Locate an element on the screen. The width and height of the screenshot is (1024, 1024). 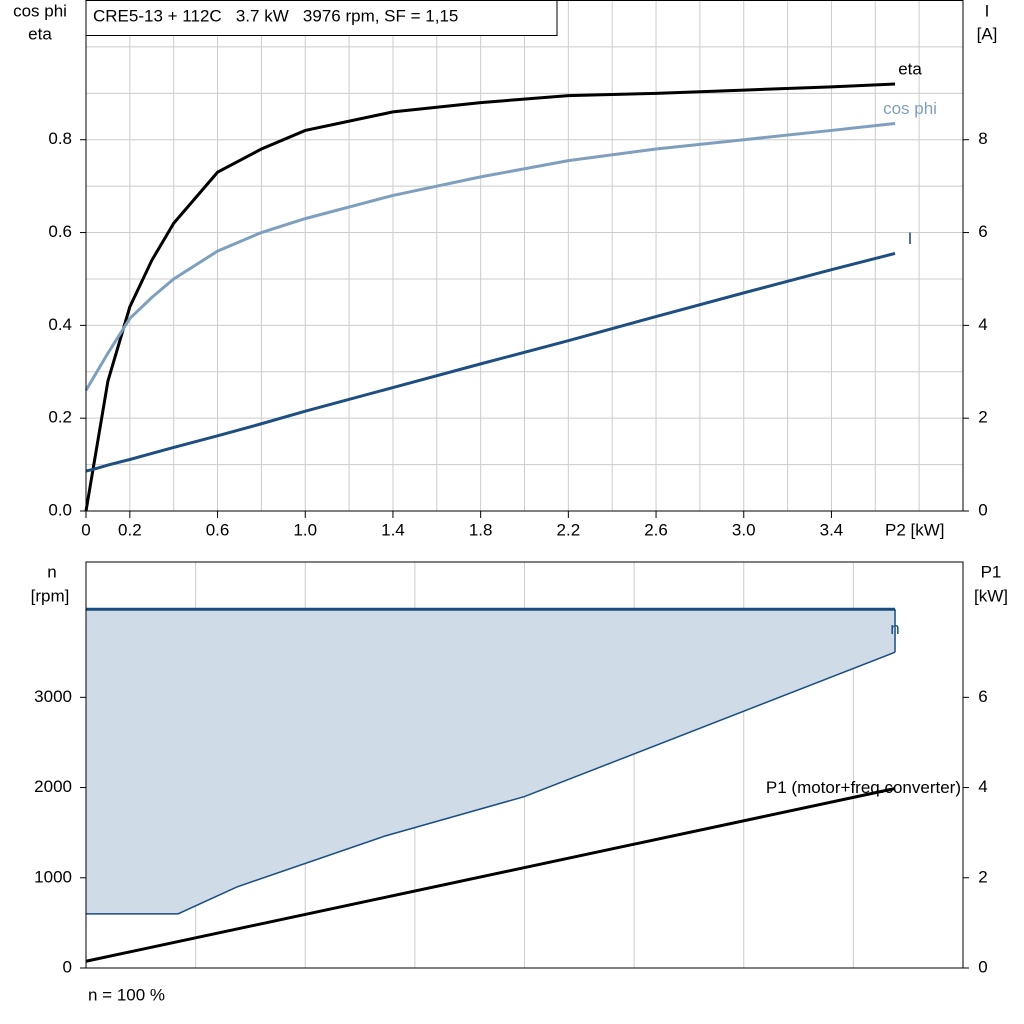
x-tick-label: 0 is located at coordinates (85, 529).